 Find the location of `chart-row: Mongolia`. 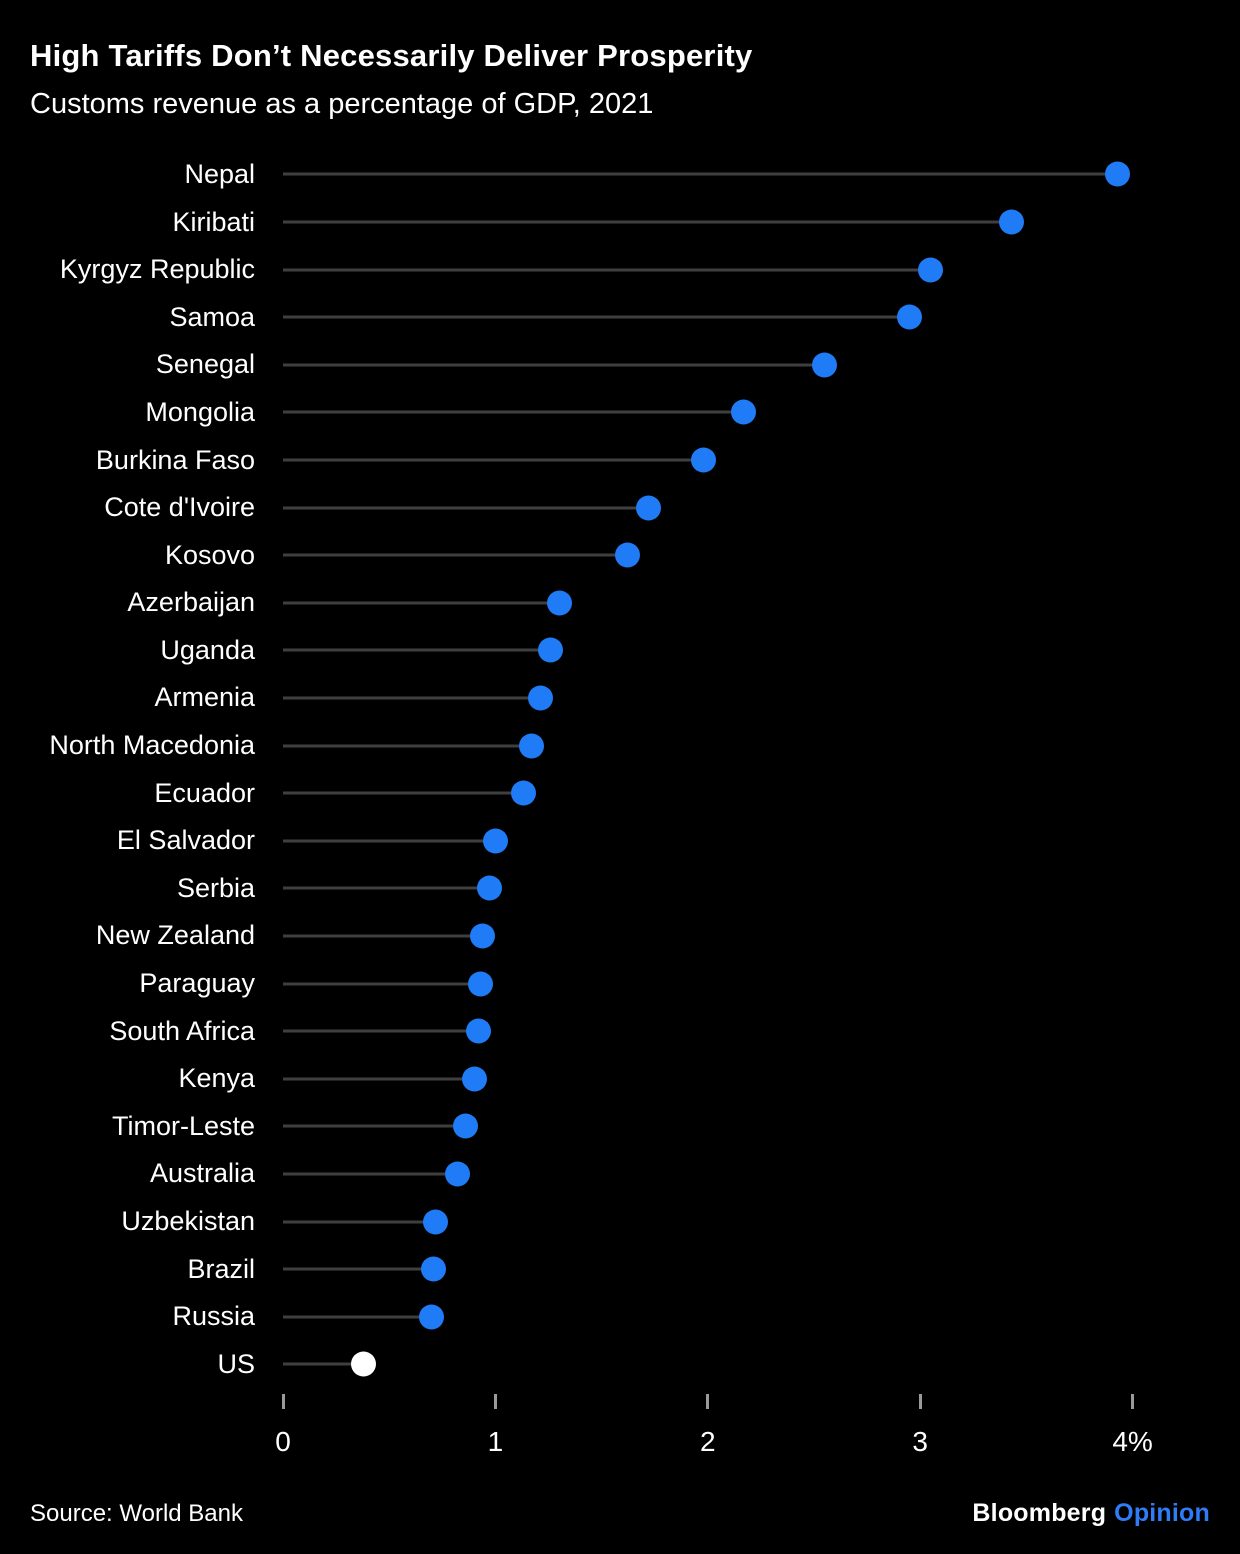

chart-row: Mongolia is located at coordinates (620, 413).